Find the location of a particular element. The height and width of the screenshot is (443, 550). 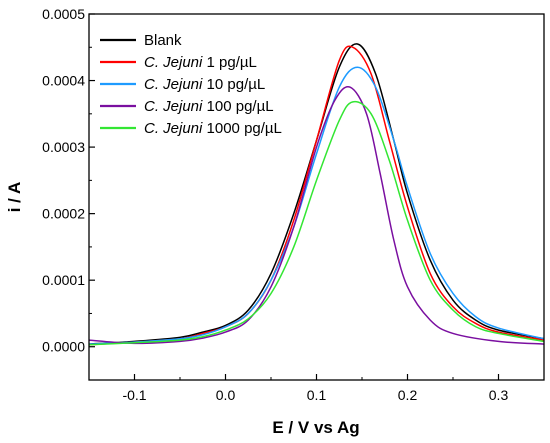

legend-label: C. Jejuni 100 pg/µL is located at coordinates (209, 106).